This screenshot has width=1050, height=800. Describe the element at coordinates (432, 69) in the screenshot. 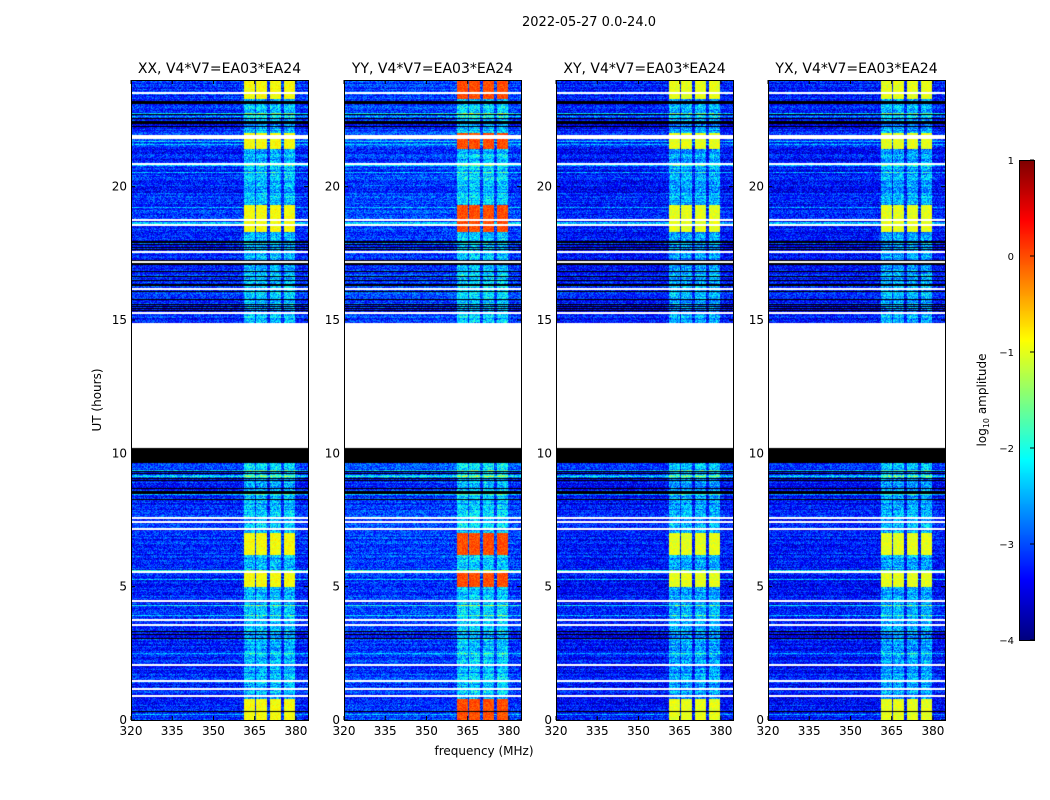

I see `panel-title-1: YY, V4*V7=EA03*EA24` at that location.